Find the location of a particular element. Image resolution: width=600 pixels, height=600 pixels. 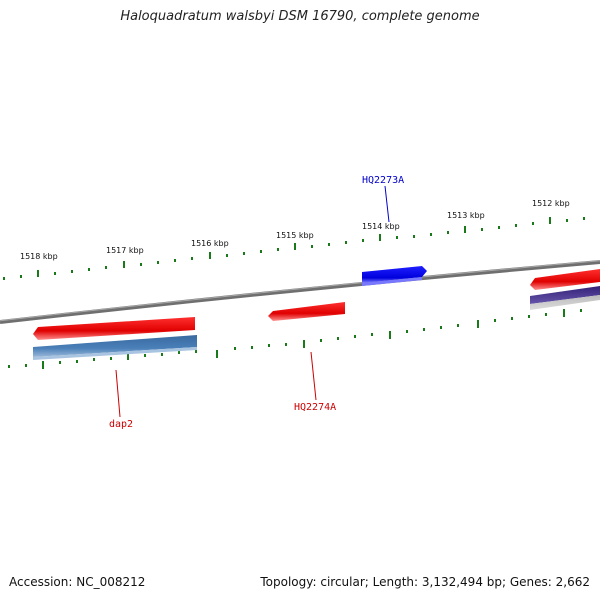

scale-label-1516: 1516 kbp is located at coordinates (210, 243).